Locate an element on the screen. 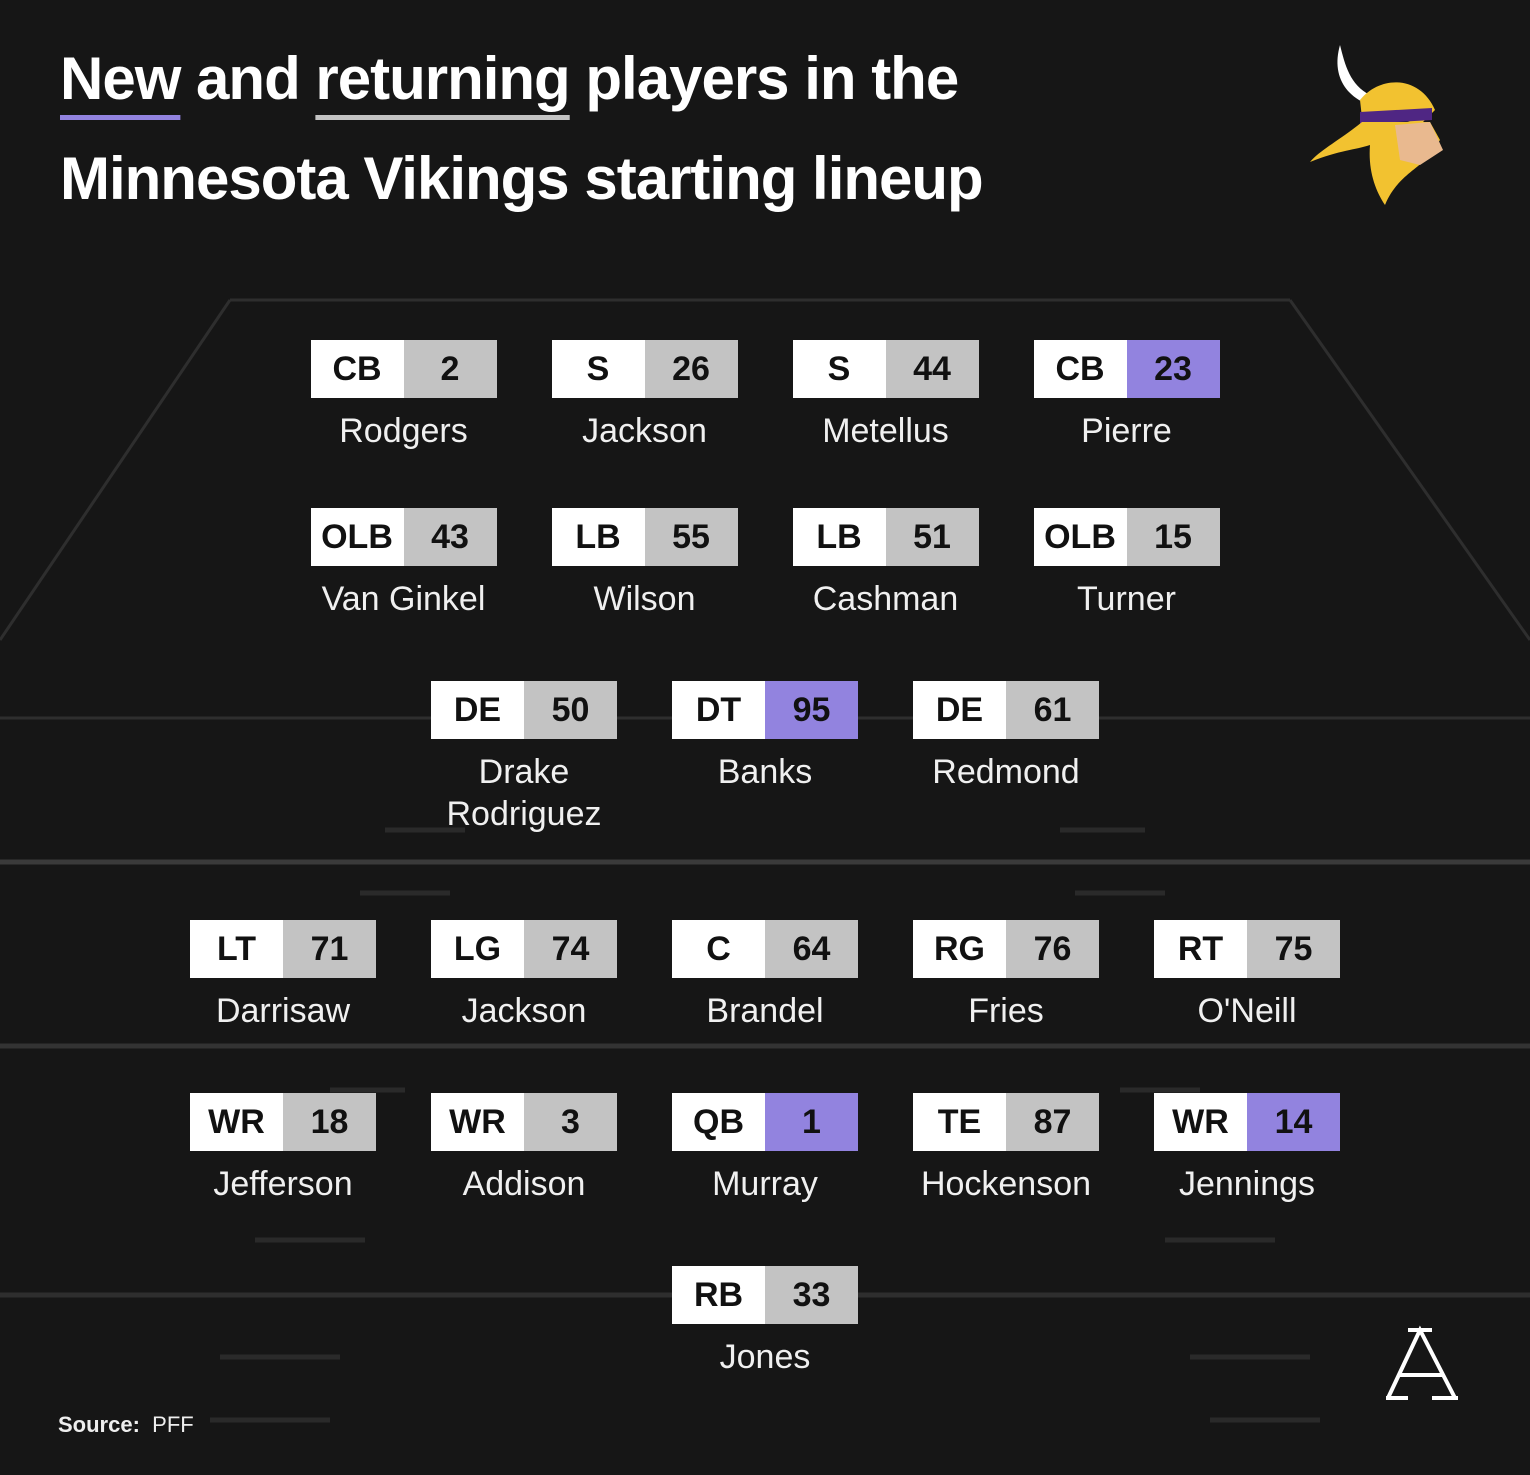 The width and height of the screenshot is (1530, 1475). player: DE 50 Drake Rodriguez is located at coordinates (524, 757).